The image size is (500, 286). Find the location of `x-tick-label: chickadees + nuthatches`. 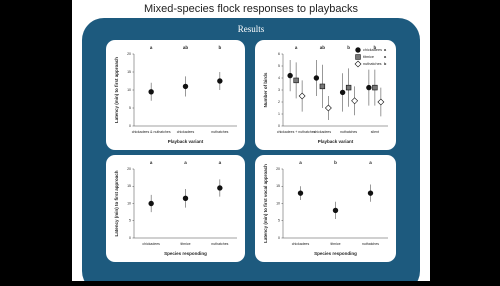

x-tick-label: chickadees + nuthatches is located at coordinates (296, 132).